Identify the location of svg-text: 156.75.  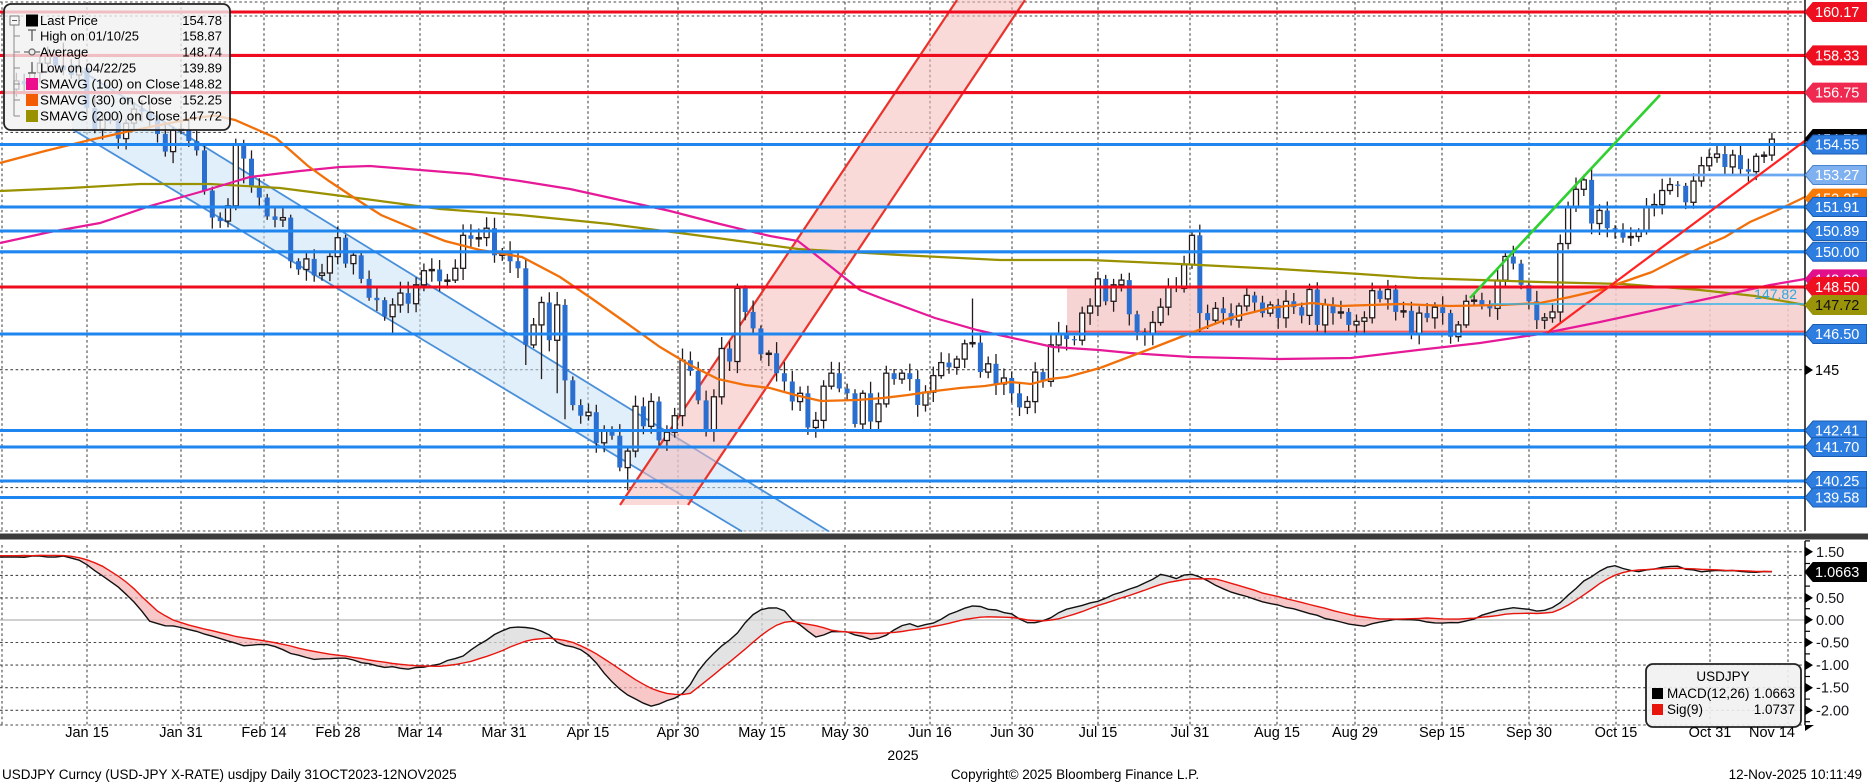
(1837, 94).